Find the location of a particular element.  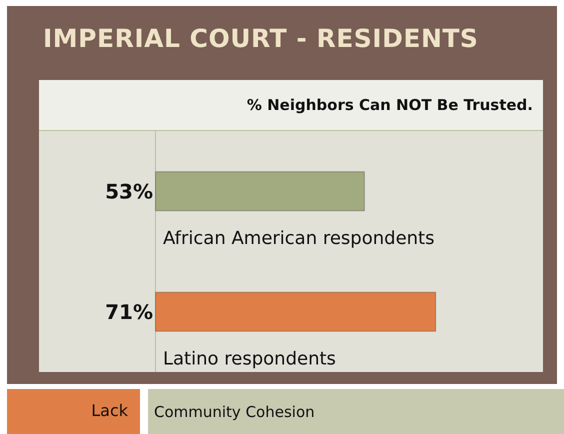

y-tick-label: Latino respondents is located at coordinates (249, 359).